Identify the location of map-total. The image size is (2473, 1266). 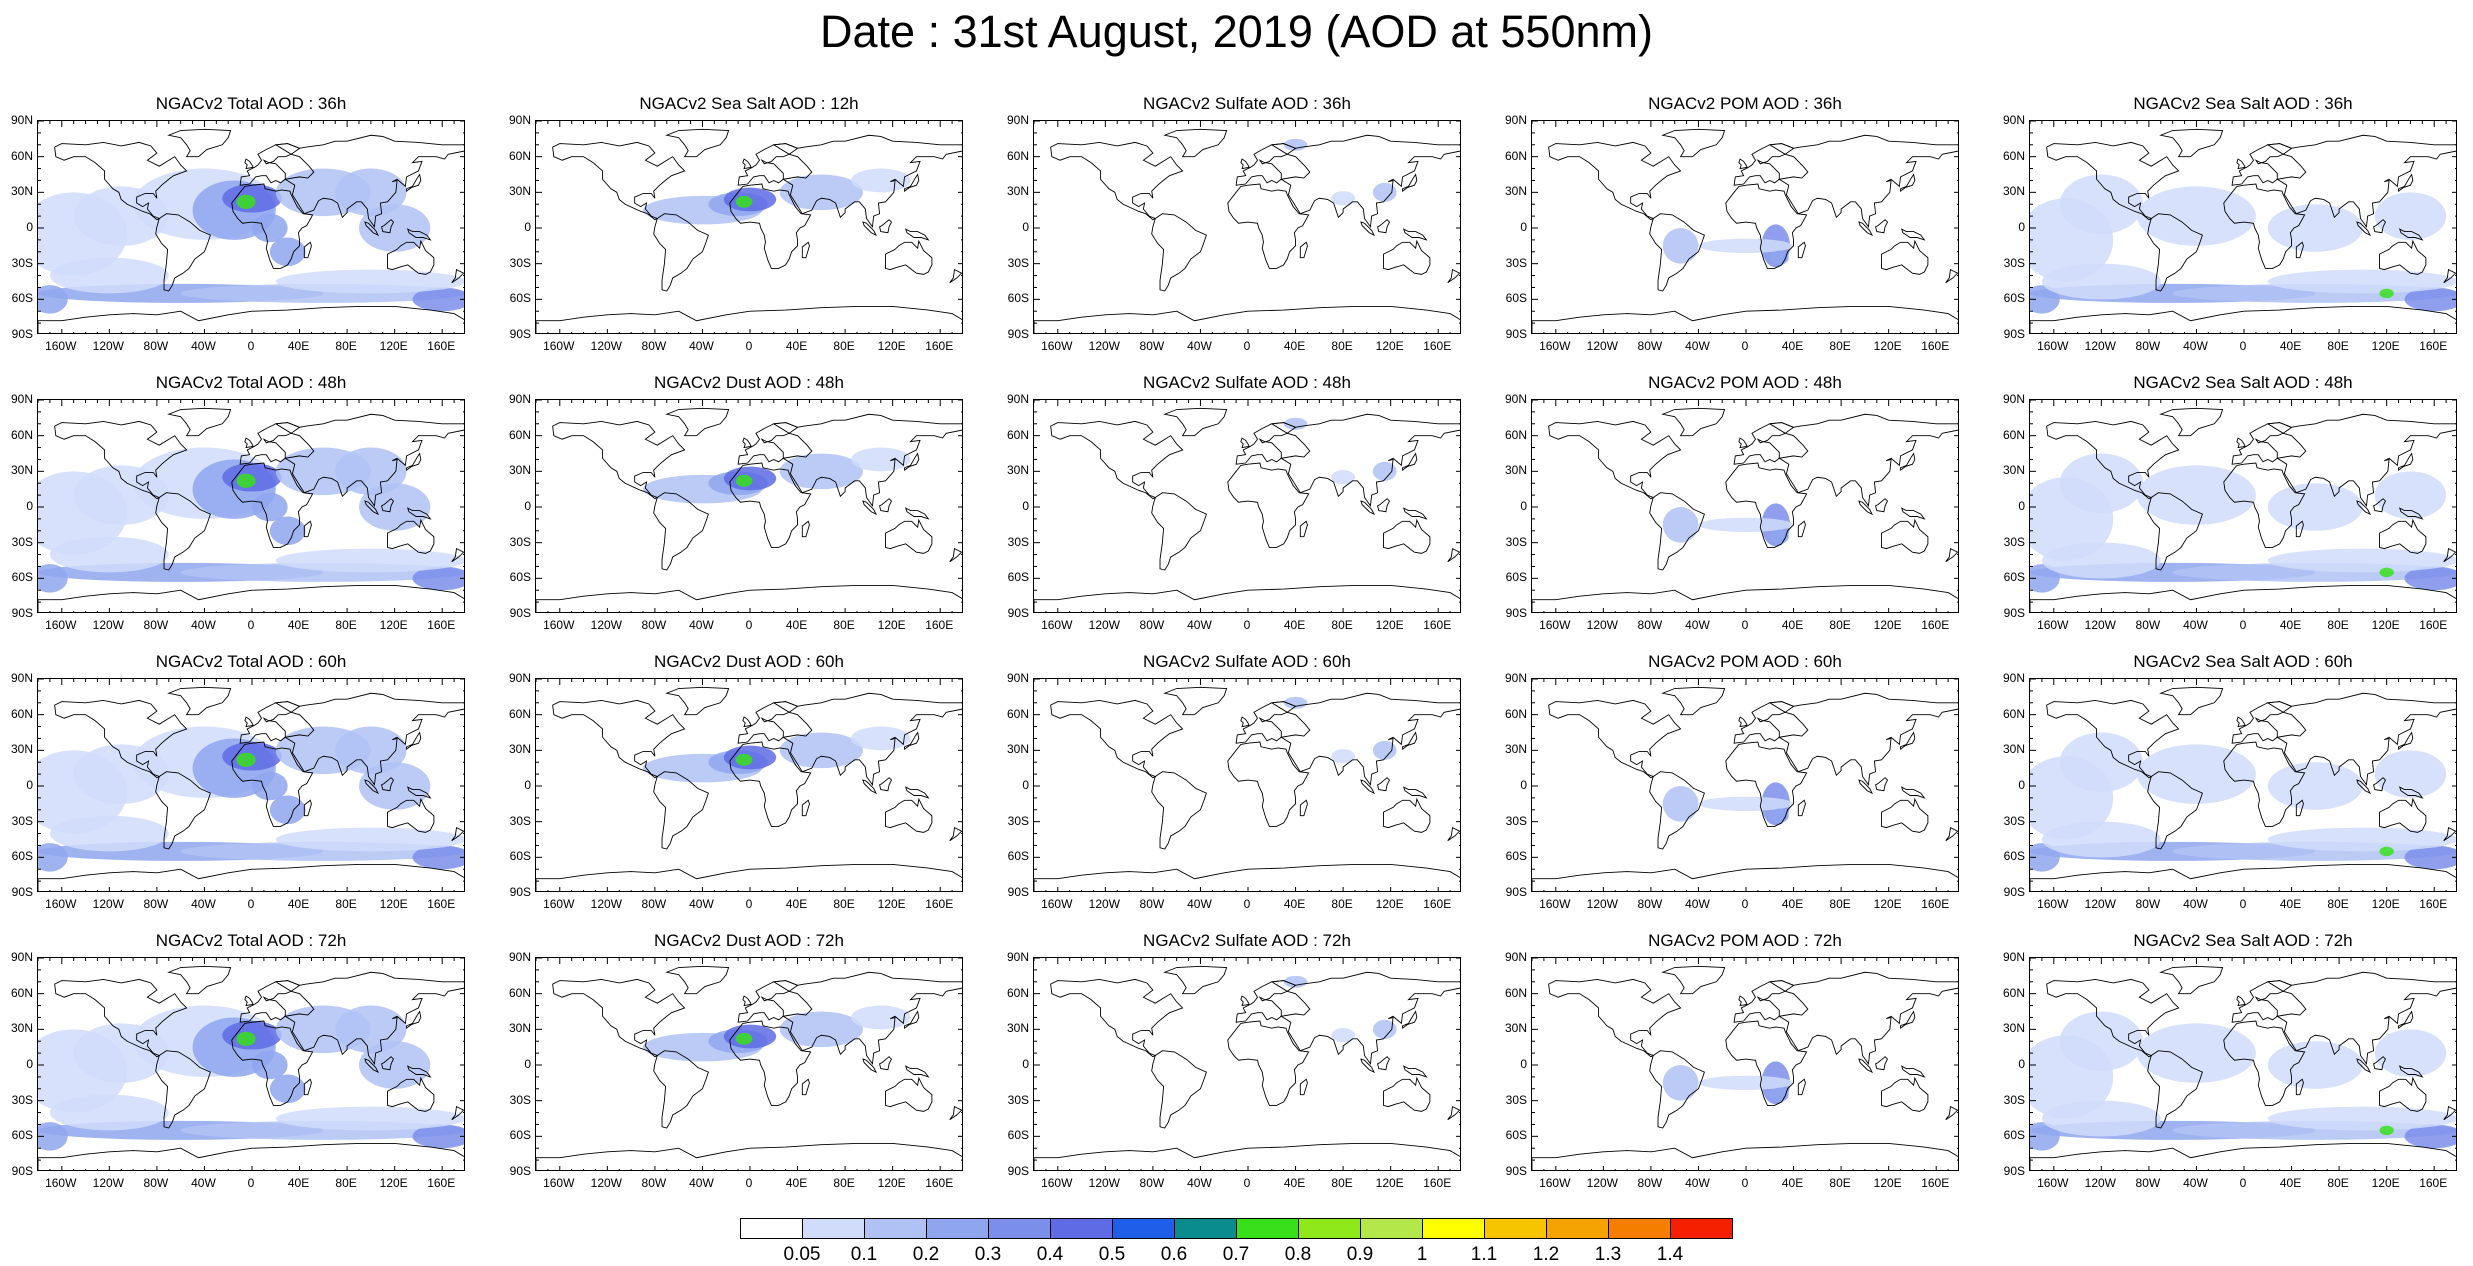
(251, 1064).